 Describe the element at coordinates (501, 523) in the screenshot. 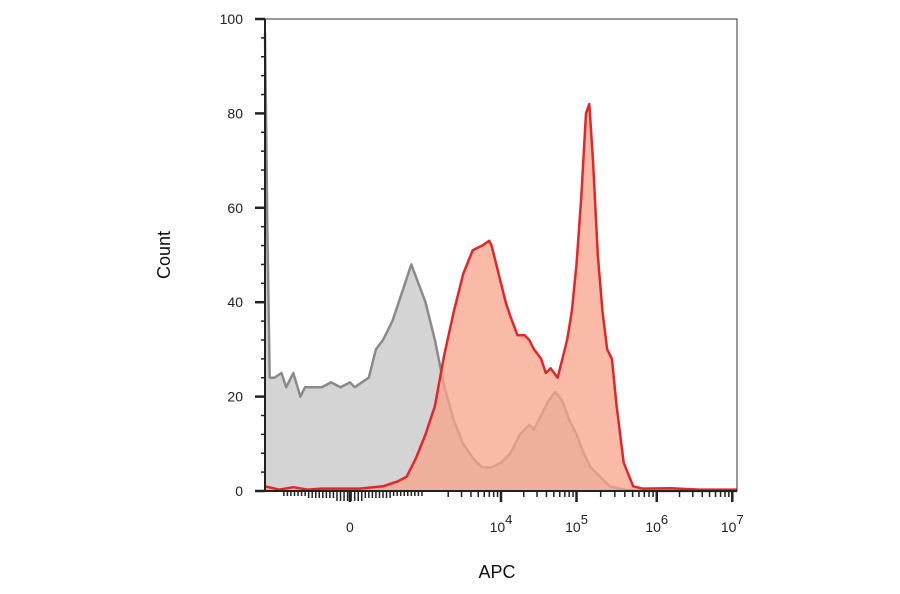

I see `x-tick-label: 10⁴` at that location.